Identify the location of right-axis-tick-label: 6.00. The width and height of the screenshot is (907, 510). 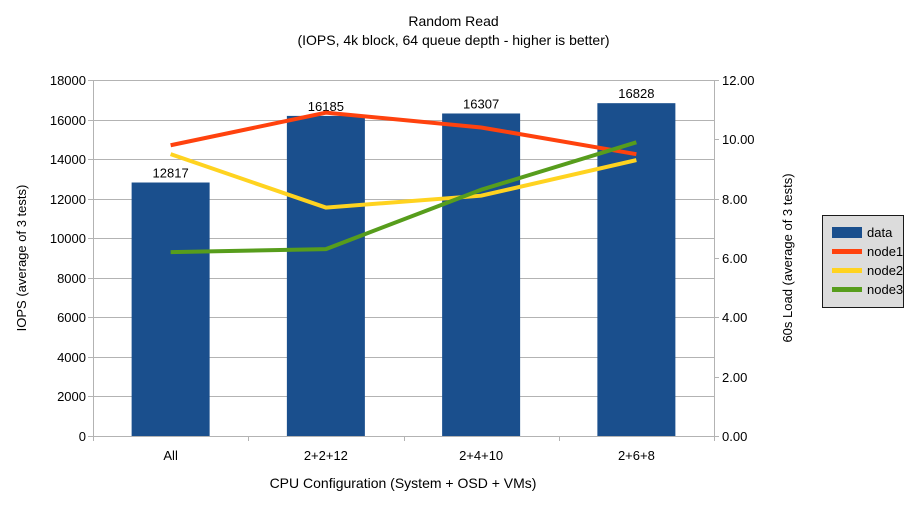
(734, 258).